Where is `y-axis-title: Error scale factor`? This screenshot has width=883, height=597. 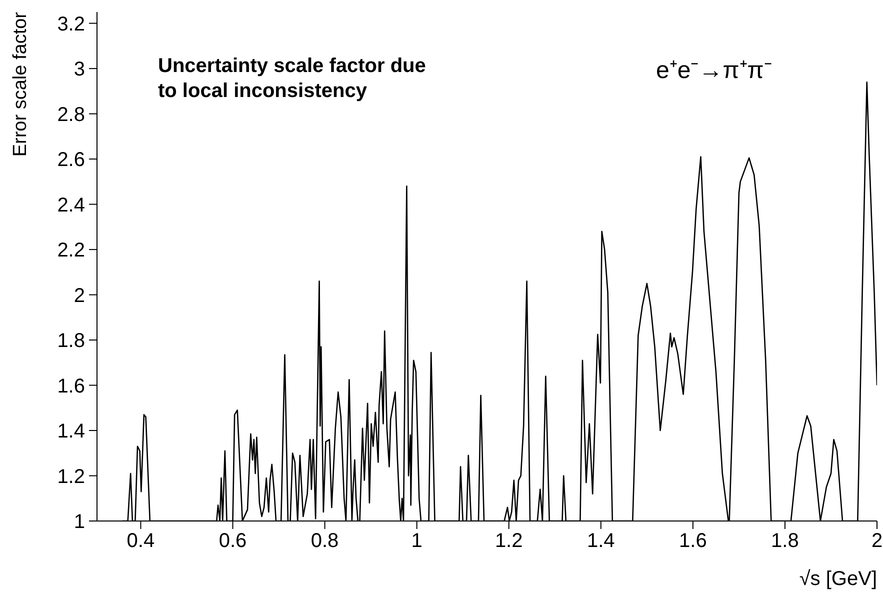
y-axis-title: Error scale factor is located at coordinates (20, 84).